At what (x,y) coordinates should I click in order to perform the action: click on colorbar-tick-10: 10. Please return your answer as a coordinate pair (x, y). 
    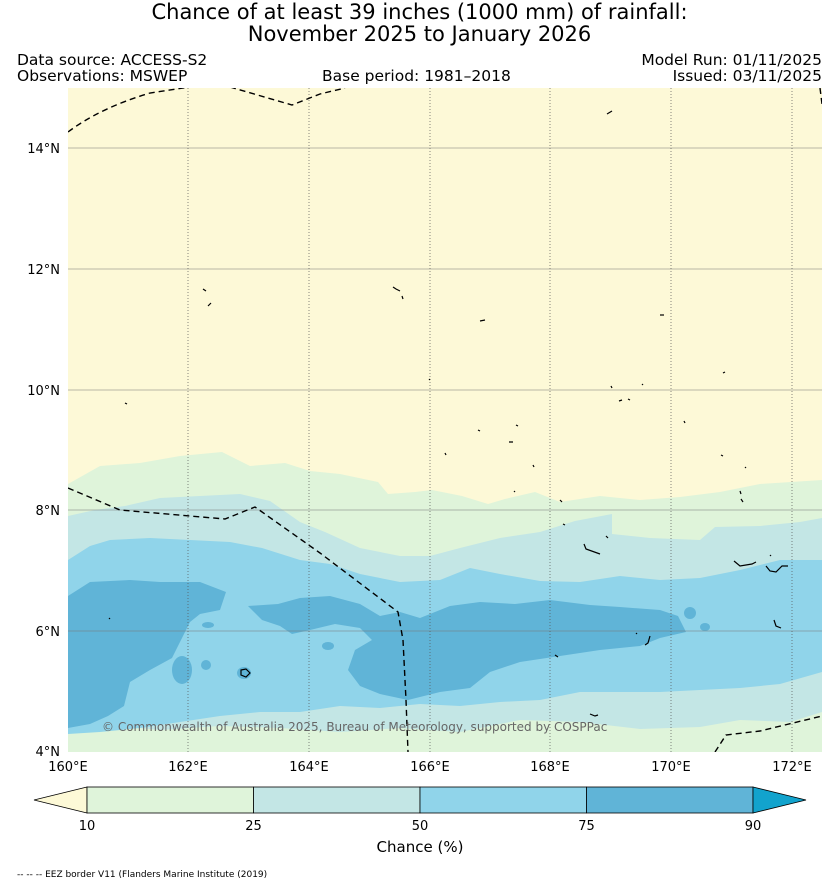
    Looking at the image, I should click on (87, 826).